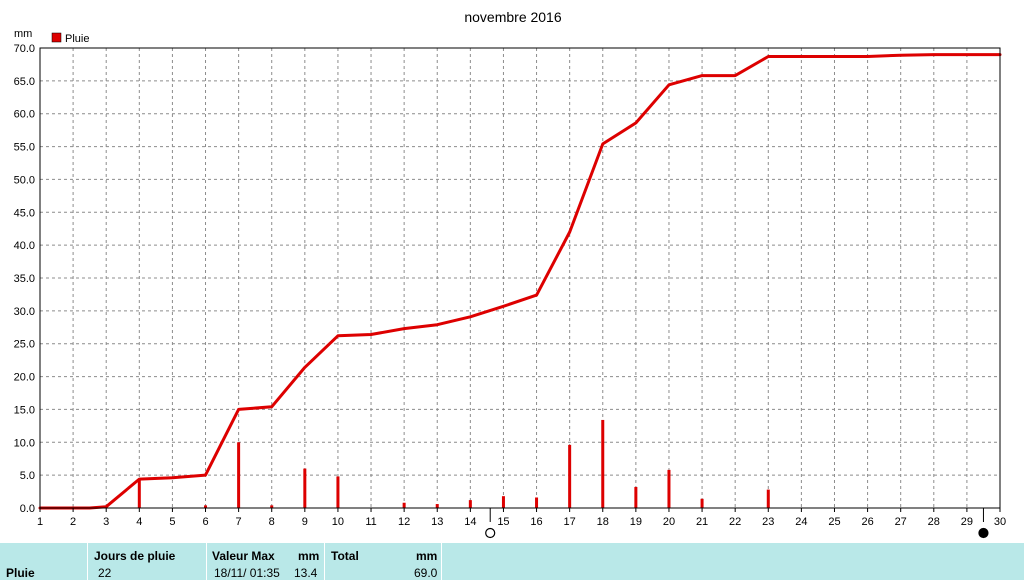 The height and width of the screenshot is (580, 1024). I want to click on x-tick-label: 19, so click(636, 522).